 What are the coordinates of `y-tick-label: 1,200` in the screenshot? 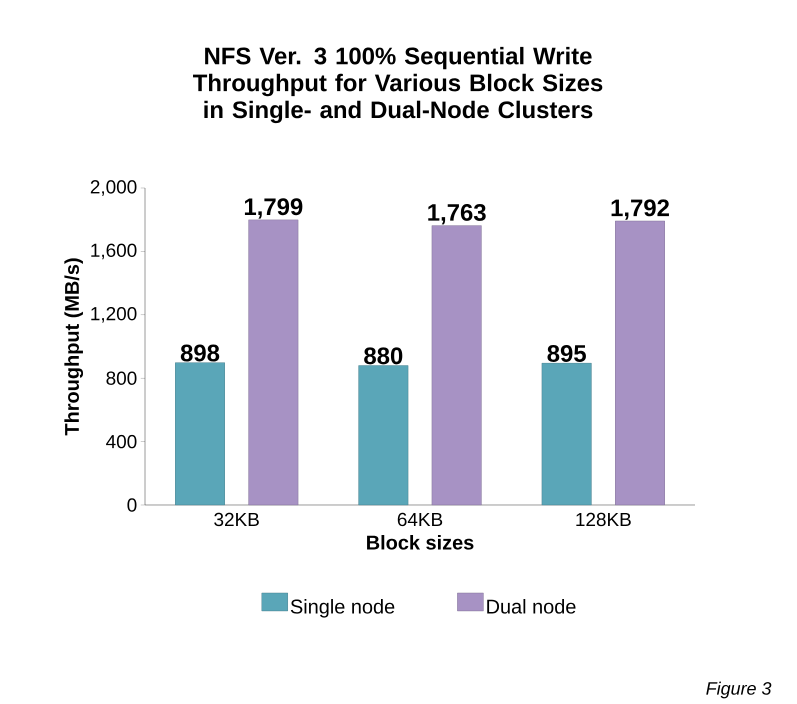 It's located at (113, 314).